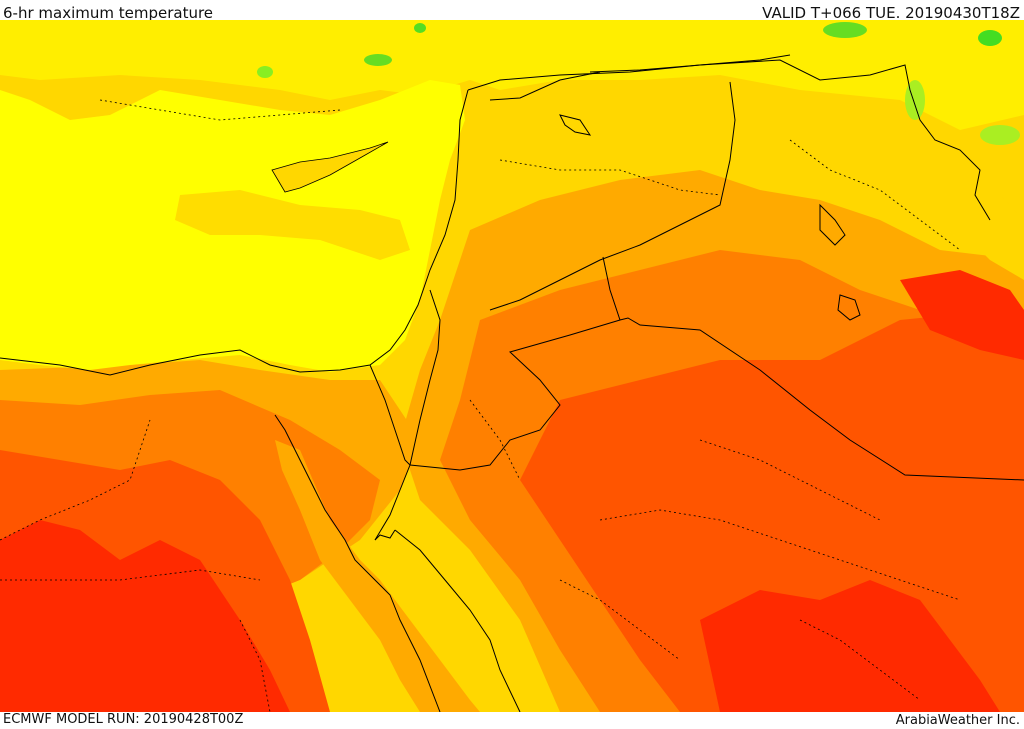 The height and width of the screenshot is (729, 1024). Describe the element at coordinates (962, 315) in the screenshot. I see `red-core-iraq` at that location.